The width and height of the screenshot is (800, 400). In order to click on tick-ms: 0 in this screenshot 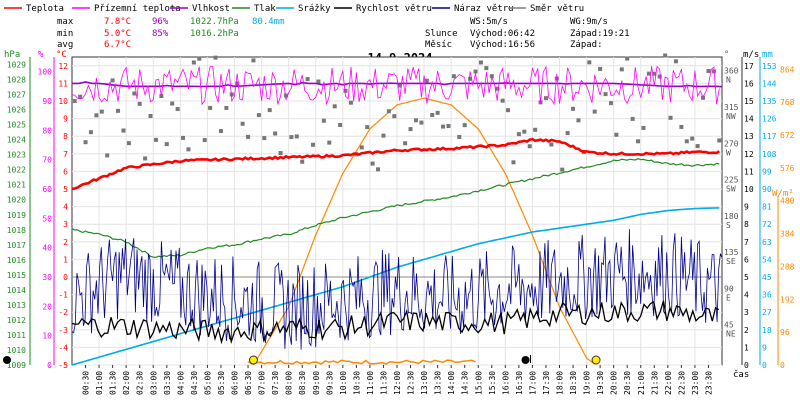, I will do `click(746, 365)`.